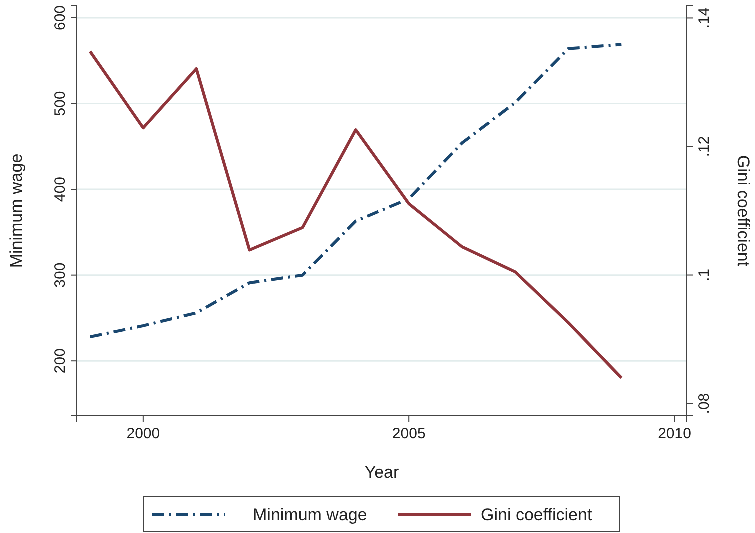 The image size is (755, 533). What do you see at coordinates (382, 472) in the screenshot?
I see `x-axis-title: Year` at bounding box center [382, 472].